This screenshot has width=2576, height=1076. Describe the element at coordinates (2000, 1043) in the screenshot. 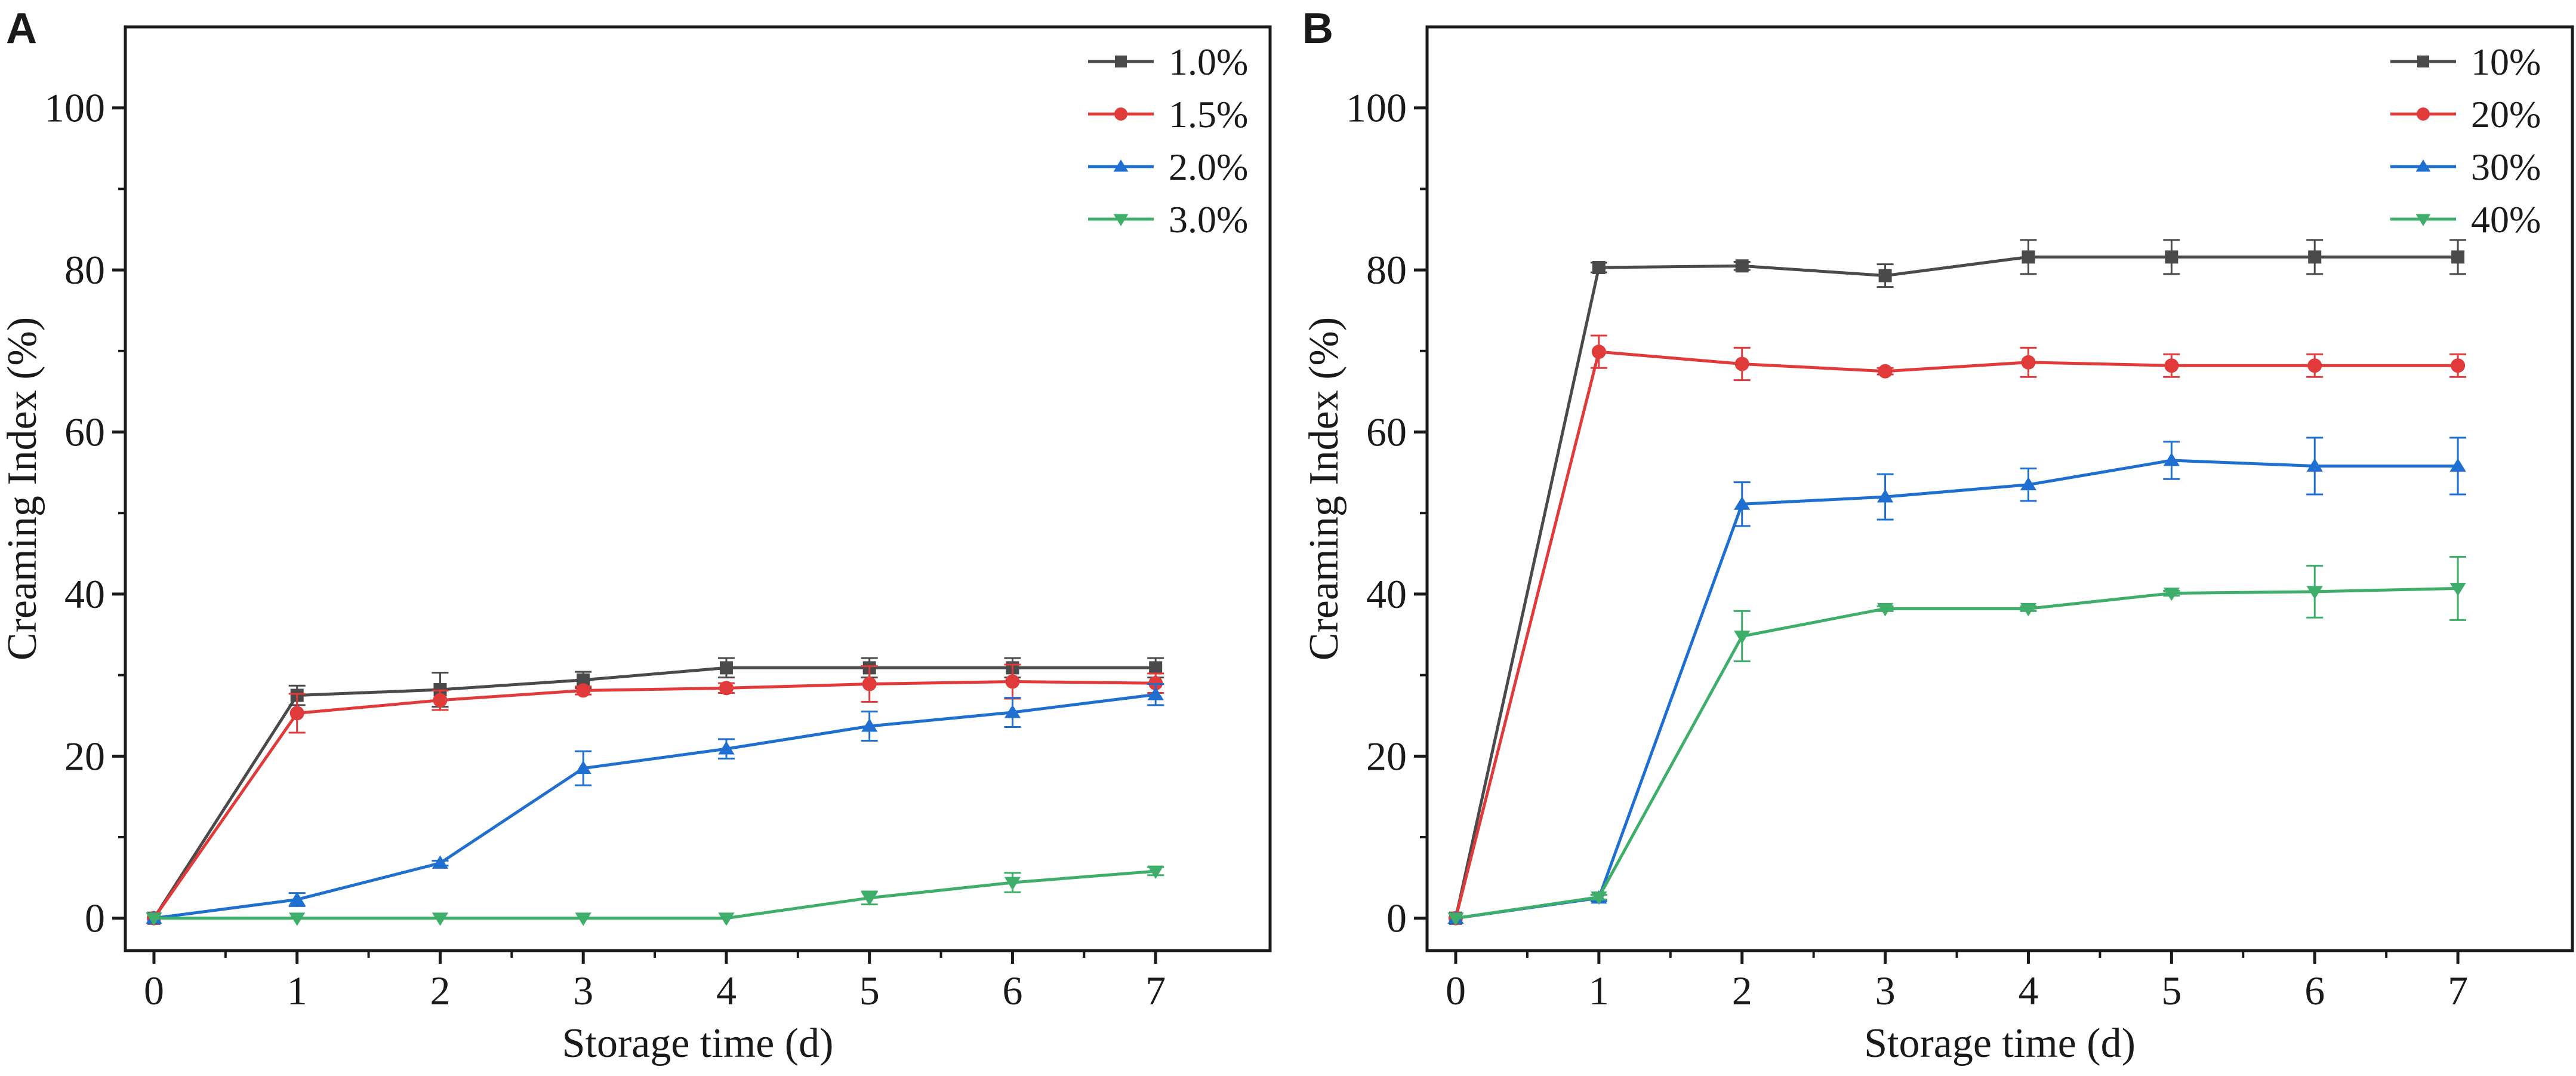

I see `panel-b-x-axis-title: Storage time (d)` at that location.